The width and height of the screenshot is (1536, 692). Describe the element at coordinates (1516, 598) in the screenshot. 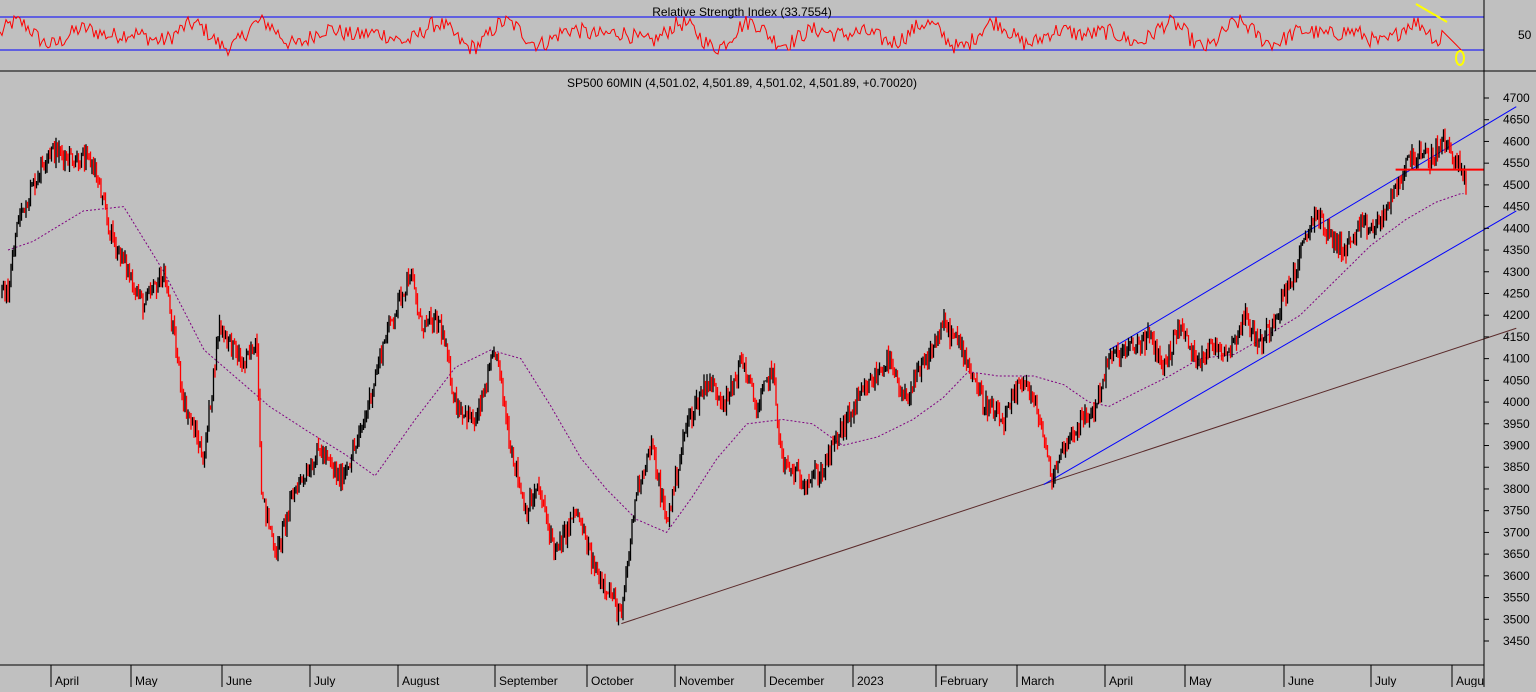

I see `y-tick-label: 3550` at that location.